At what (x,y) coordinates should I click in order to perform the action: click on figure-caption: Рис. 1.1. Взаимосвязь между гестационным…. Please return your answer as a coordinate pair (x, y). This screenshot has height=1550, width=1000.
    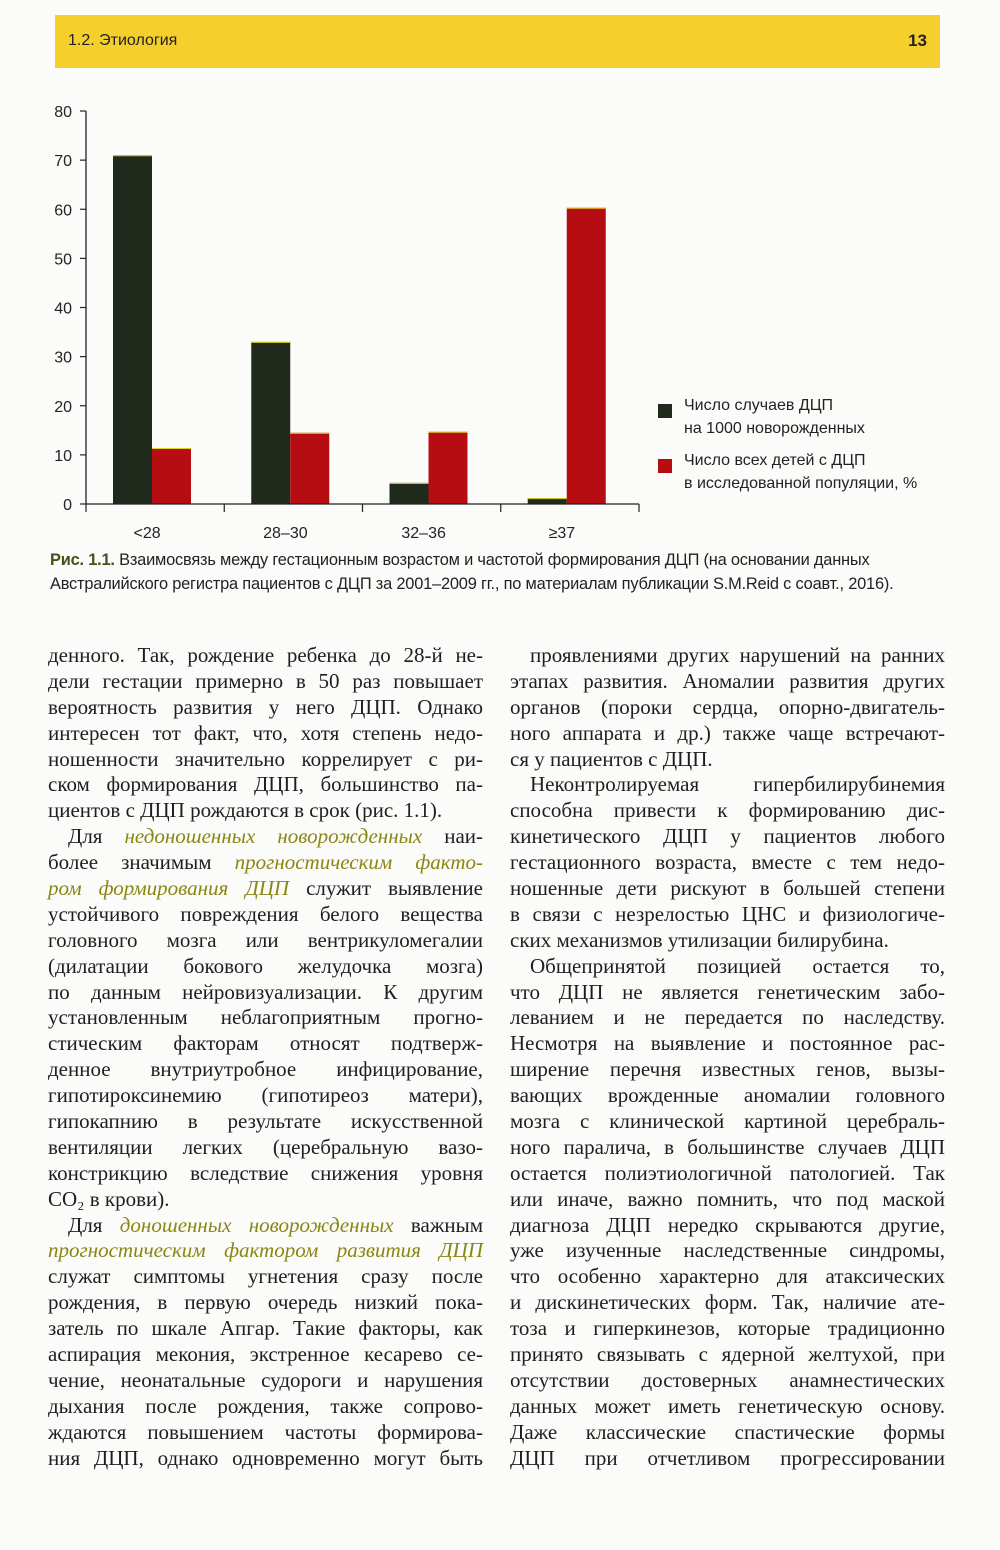
    Looking at the image, I should click on (500, 572).